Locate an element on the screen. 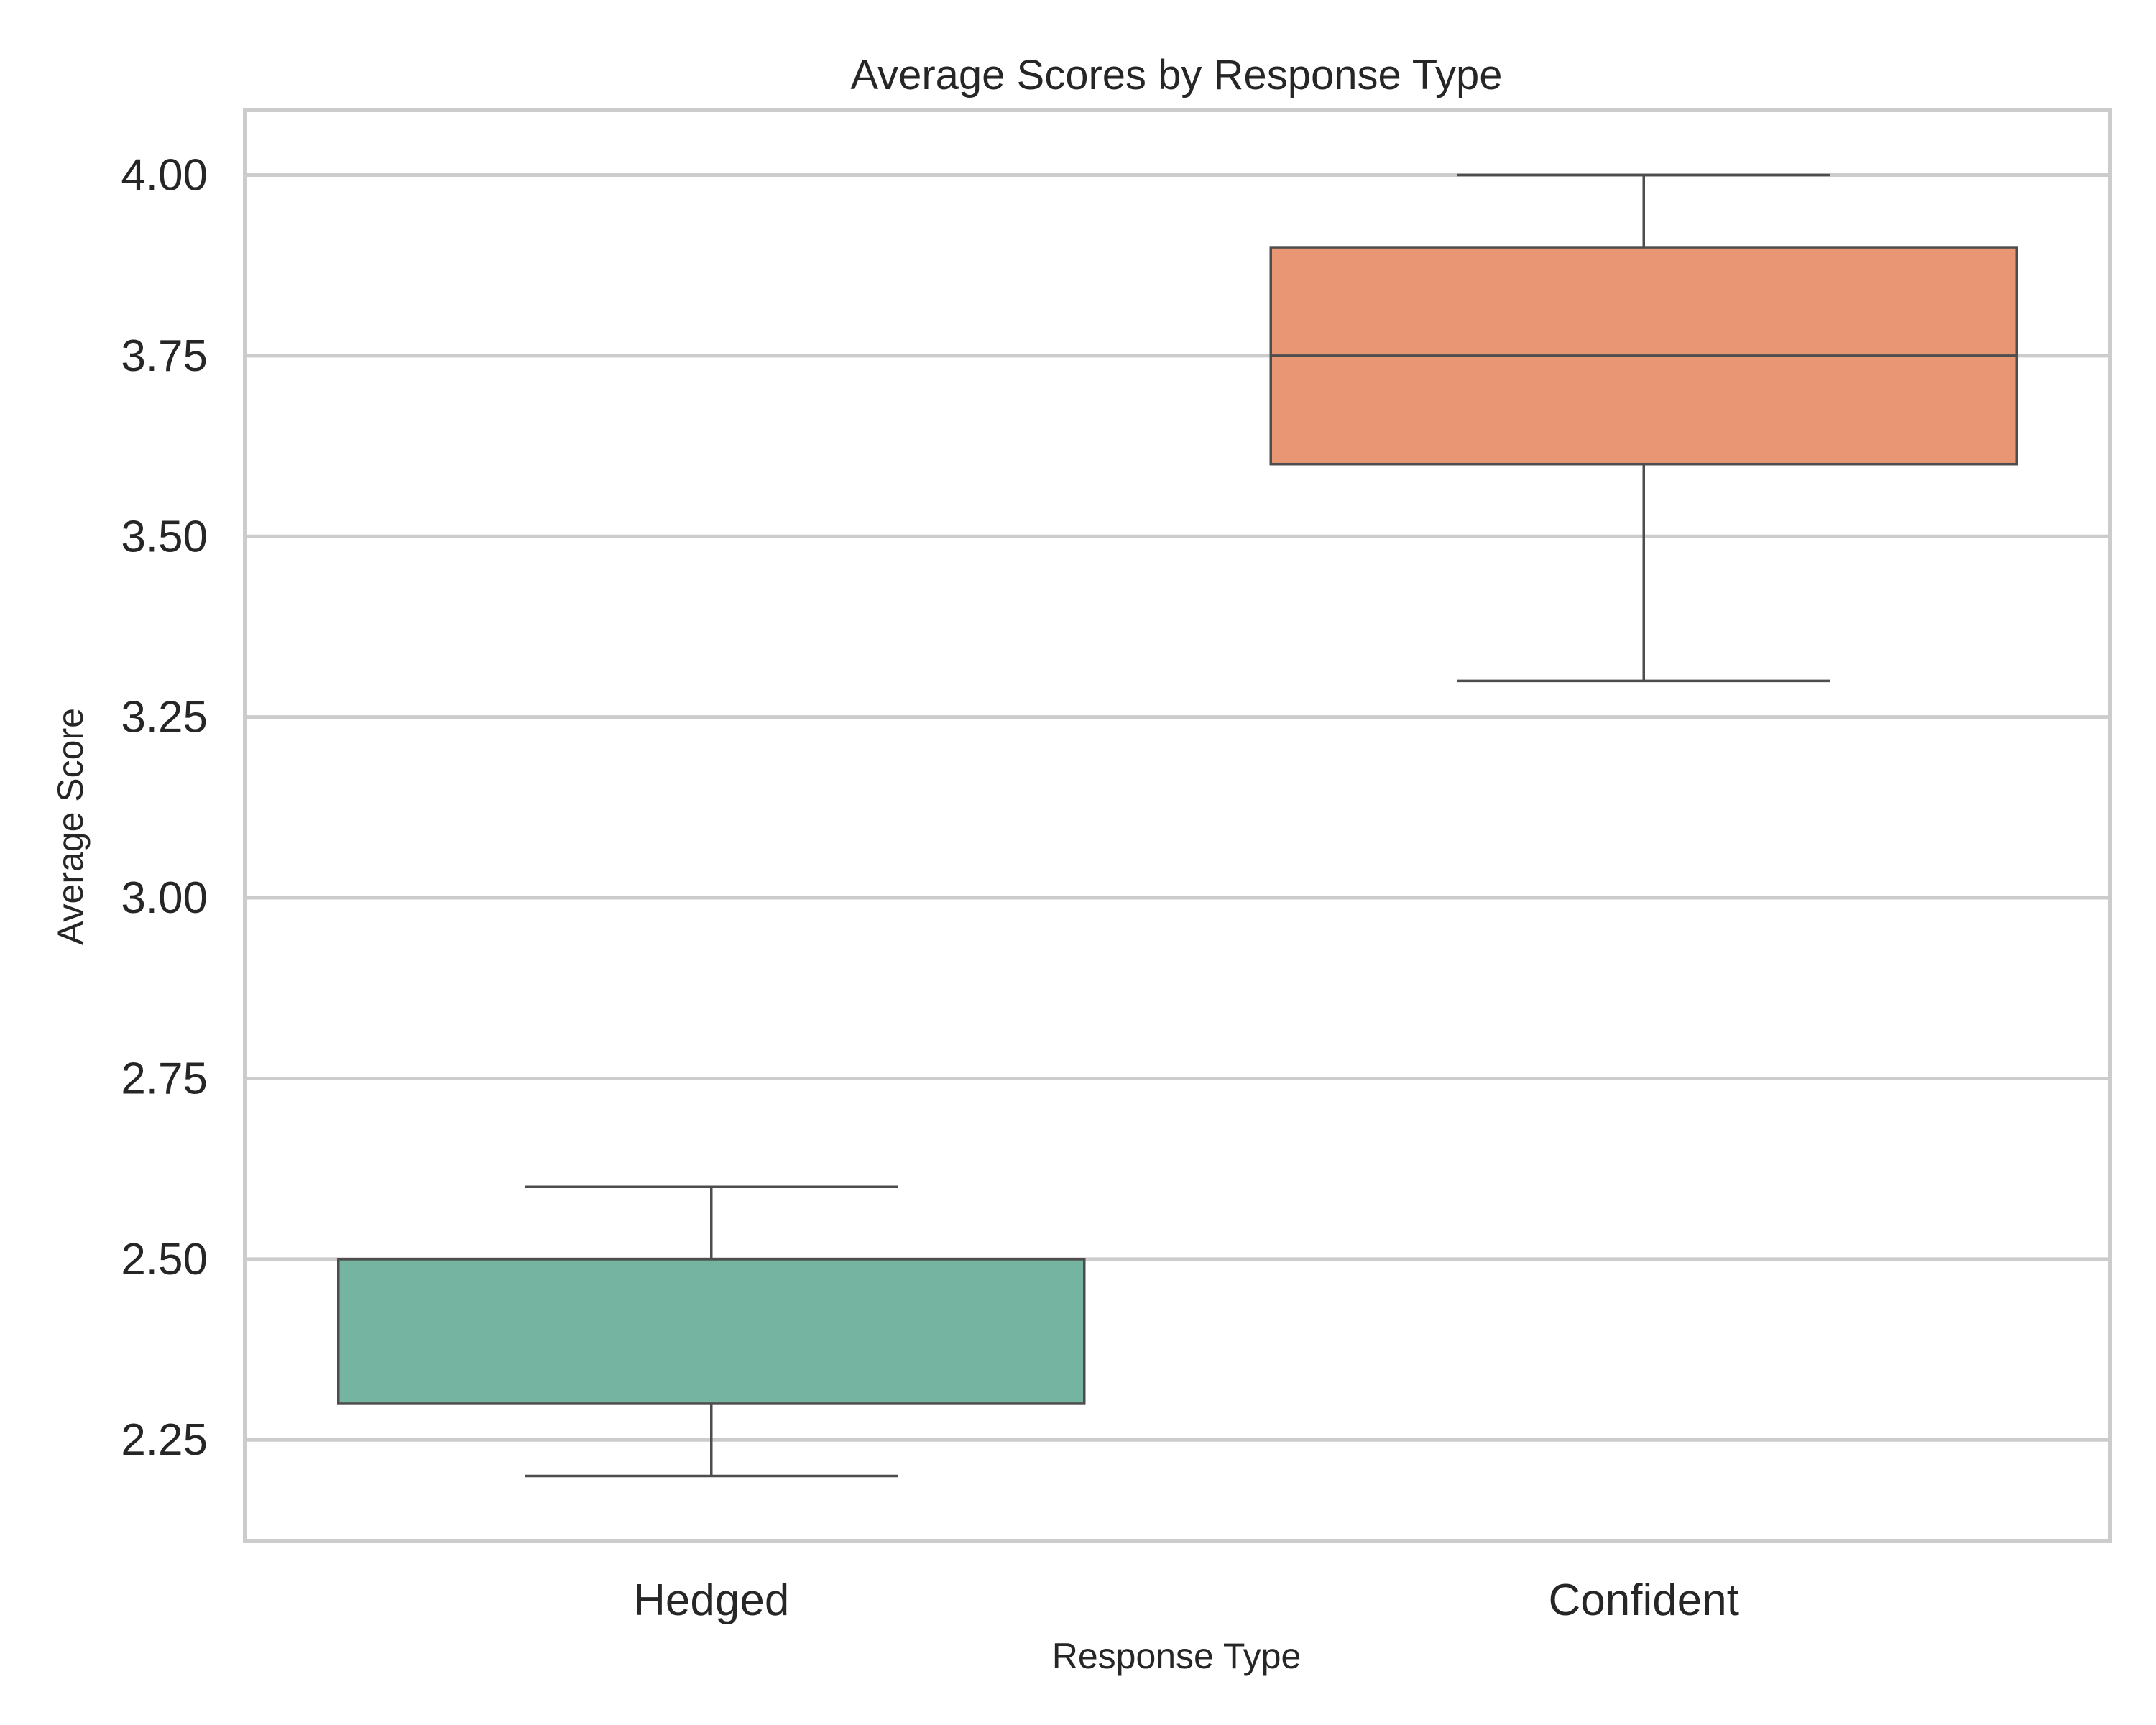 The image size is (2156, 1725). x-tick-label: Hedged is located at coordinates (711, 1600).